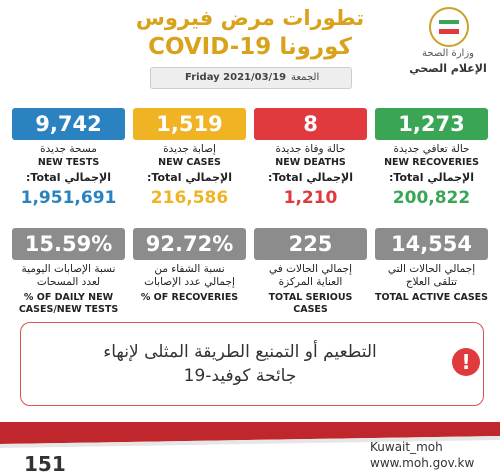 The width and height of the screenshot is (500, 476). Describe the element at coordinates (189, 244) in the screenshot. I see `rate-value: 92.72%` at that location.